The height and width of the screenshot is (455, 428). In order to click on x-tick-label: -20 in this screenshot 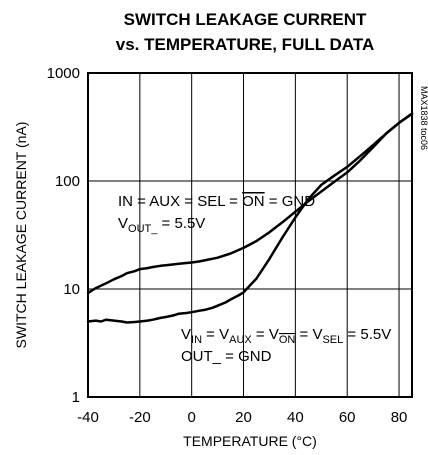, I will do `click(140, 417)`.